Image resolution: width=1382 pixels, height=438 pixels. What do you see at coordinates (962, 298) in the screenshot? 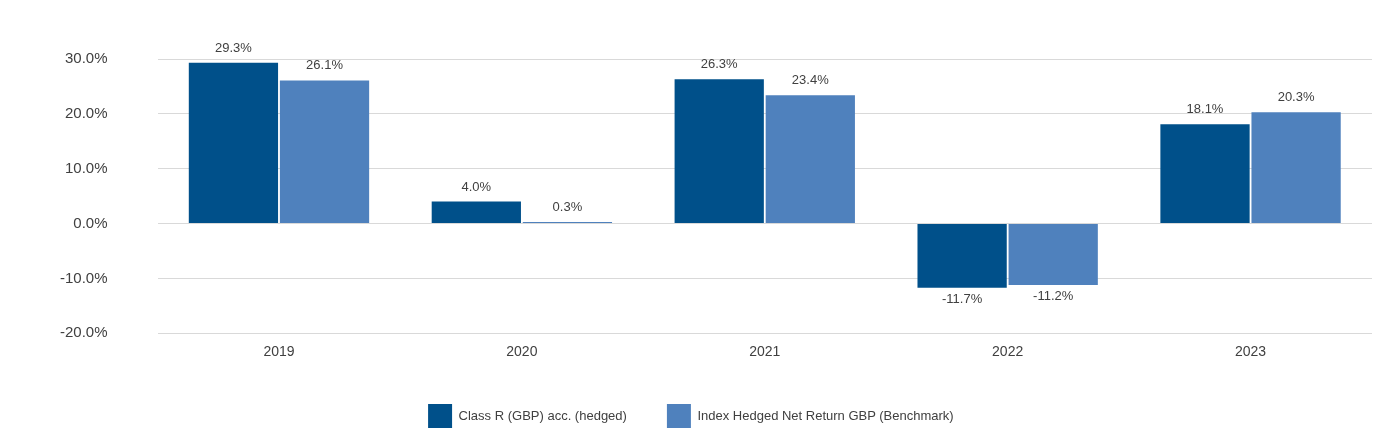
I see `data-label: -11.7%` at bounding box center [962, 298].